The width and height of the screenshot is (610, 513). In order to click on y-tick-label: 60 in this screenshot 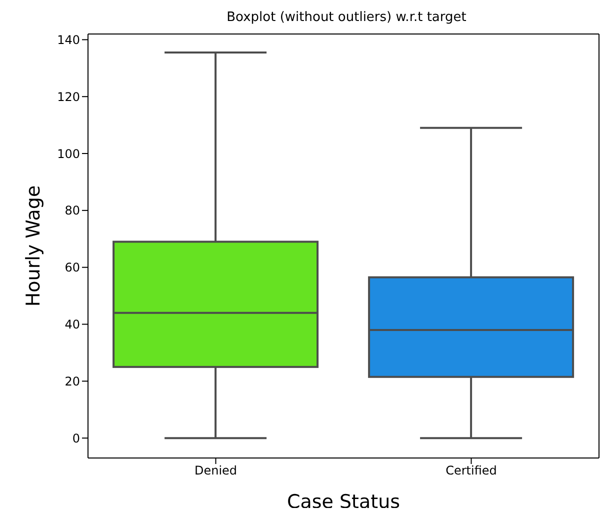, I will do `click(72, 267)`.